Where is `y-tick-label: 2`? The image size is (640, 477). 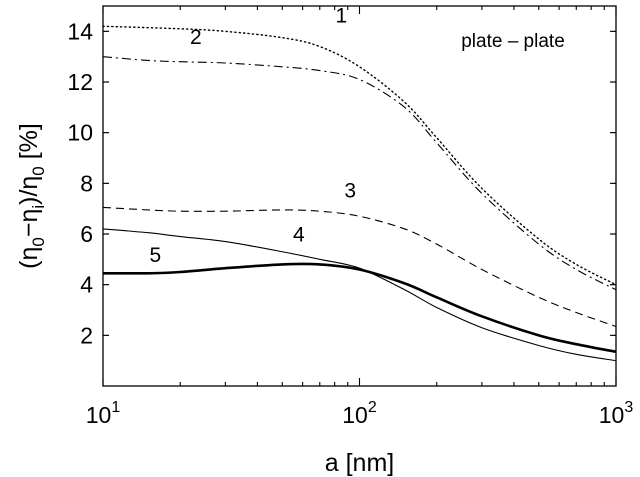
y-tick-label: 2 is located at coordinates (86, 335).